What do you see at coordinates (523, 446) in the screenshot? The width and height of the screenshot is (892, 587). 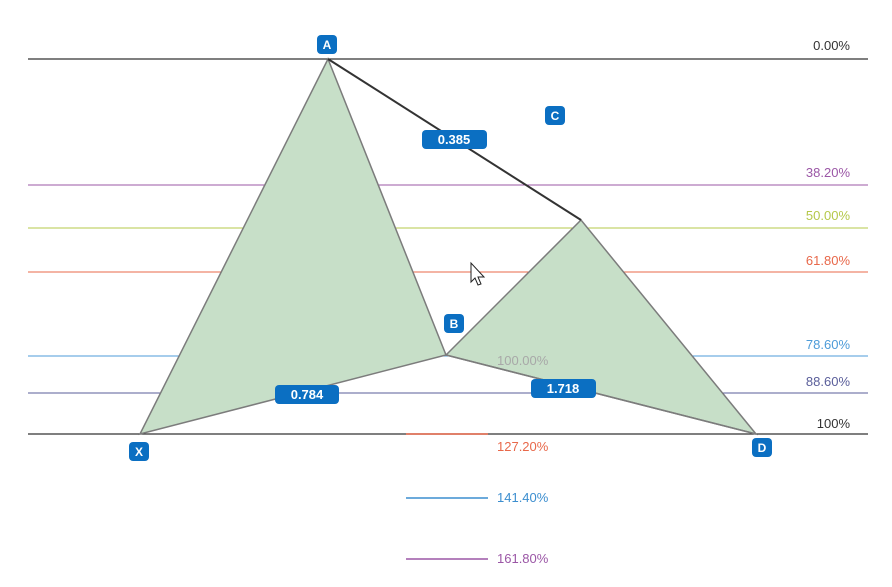 I see `ext-label-127: 127.20%` at bounding box center [523, 446].